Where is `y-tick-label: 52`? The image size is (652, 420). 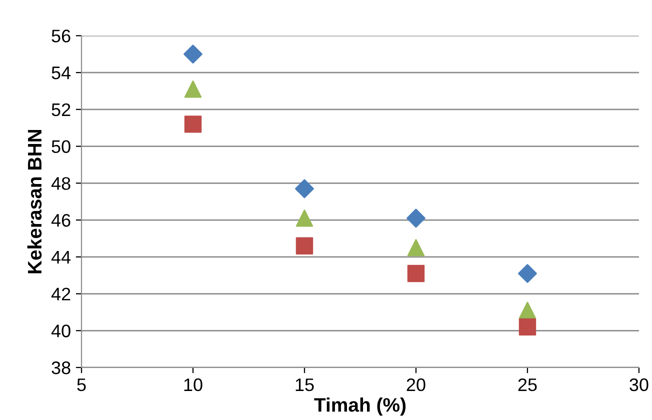
y-tick-label: 52 is located at coordinates (61, 109).